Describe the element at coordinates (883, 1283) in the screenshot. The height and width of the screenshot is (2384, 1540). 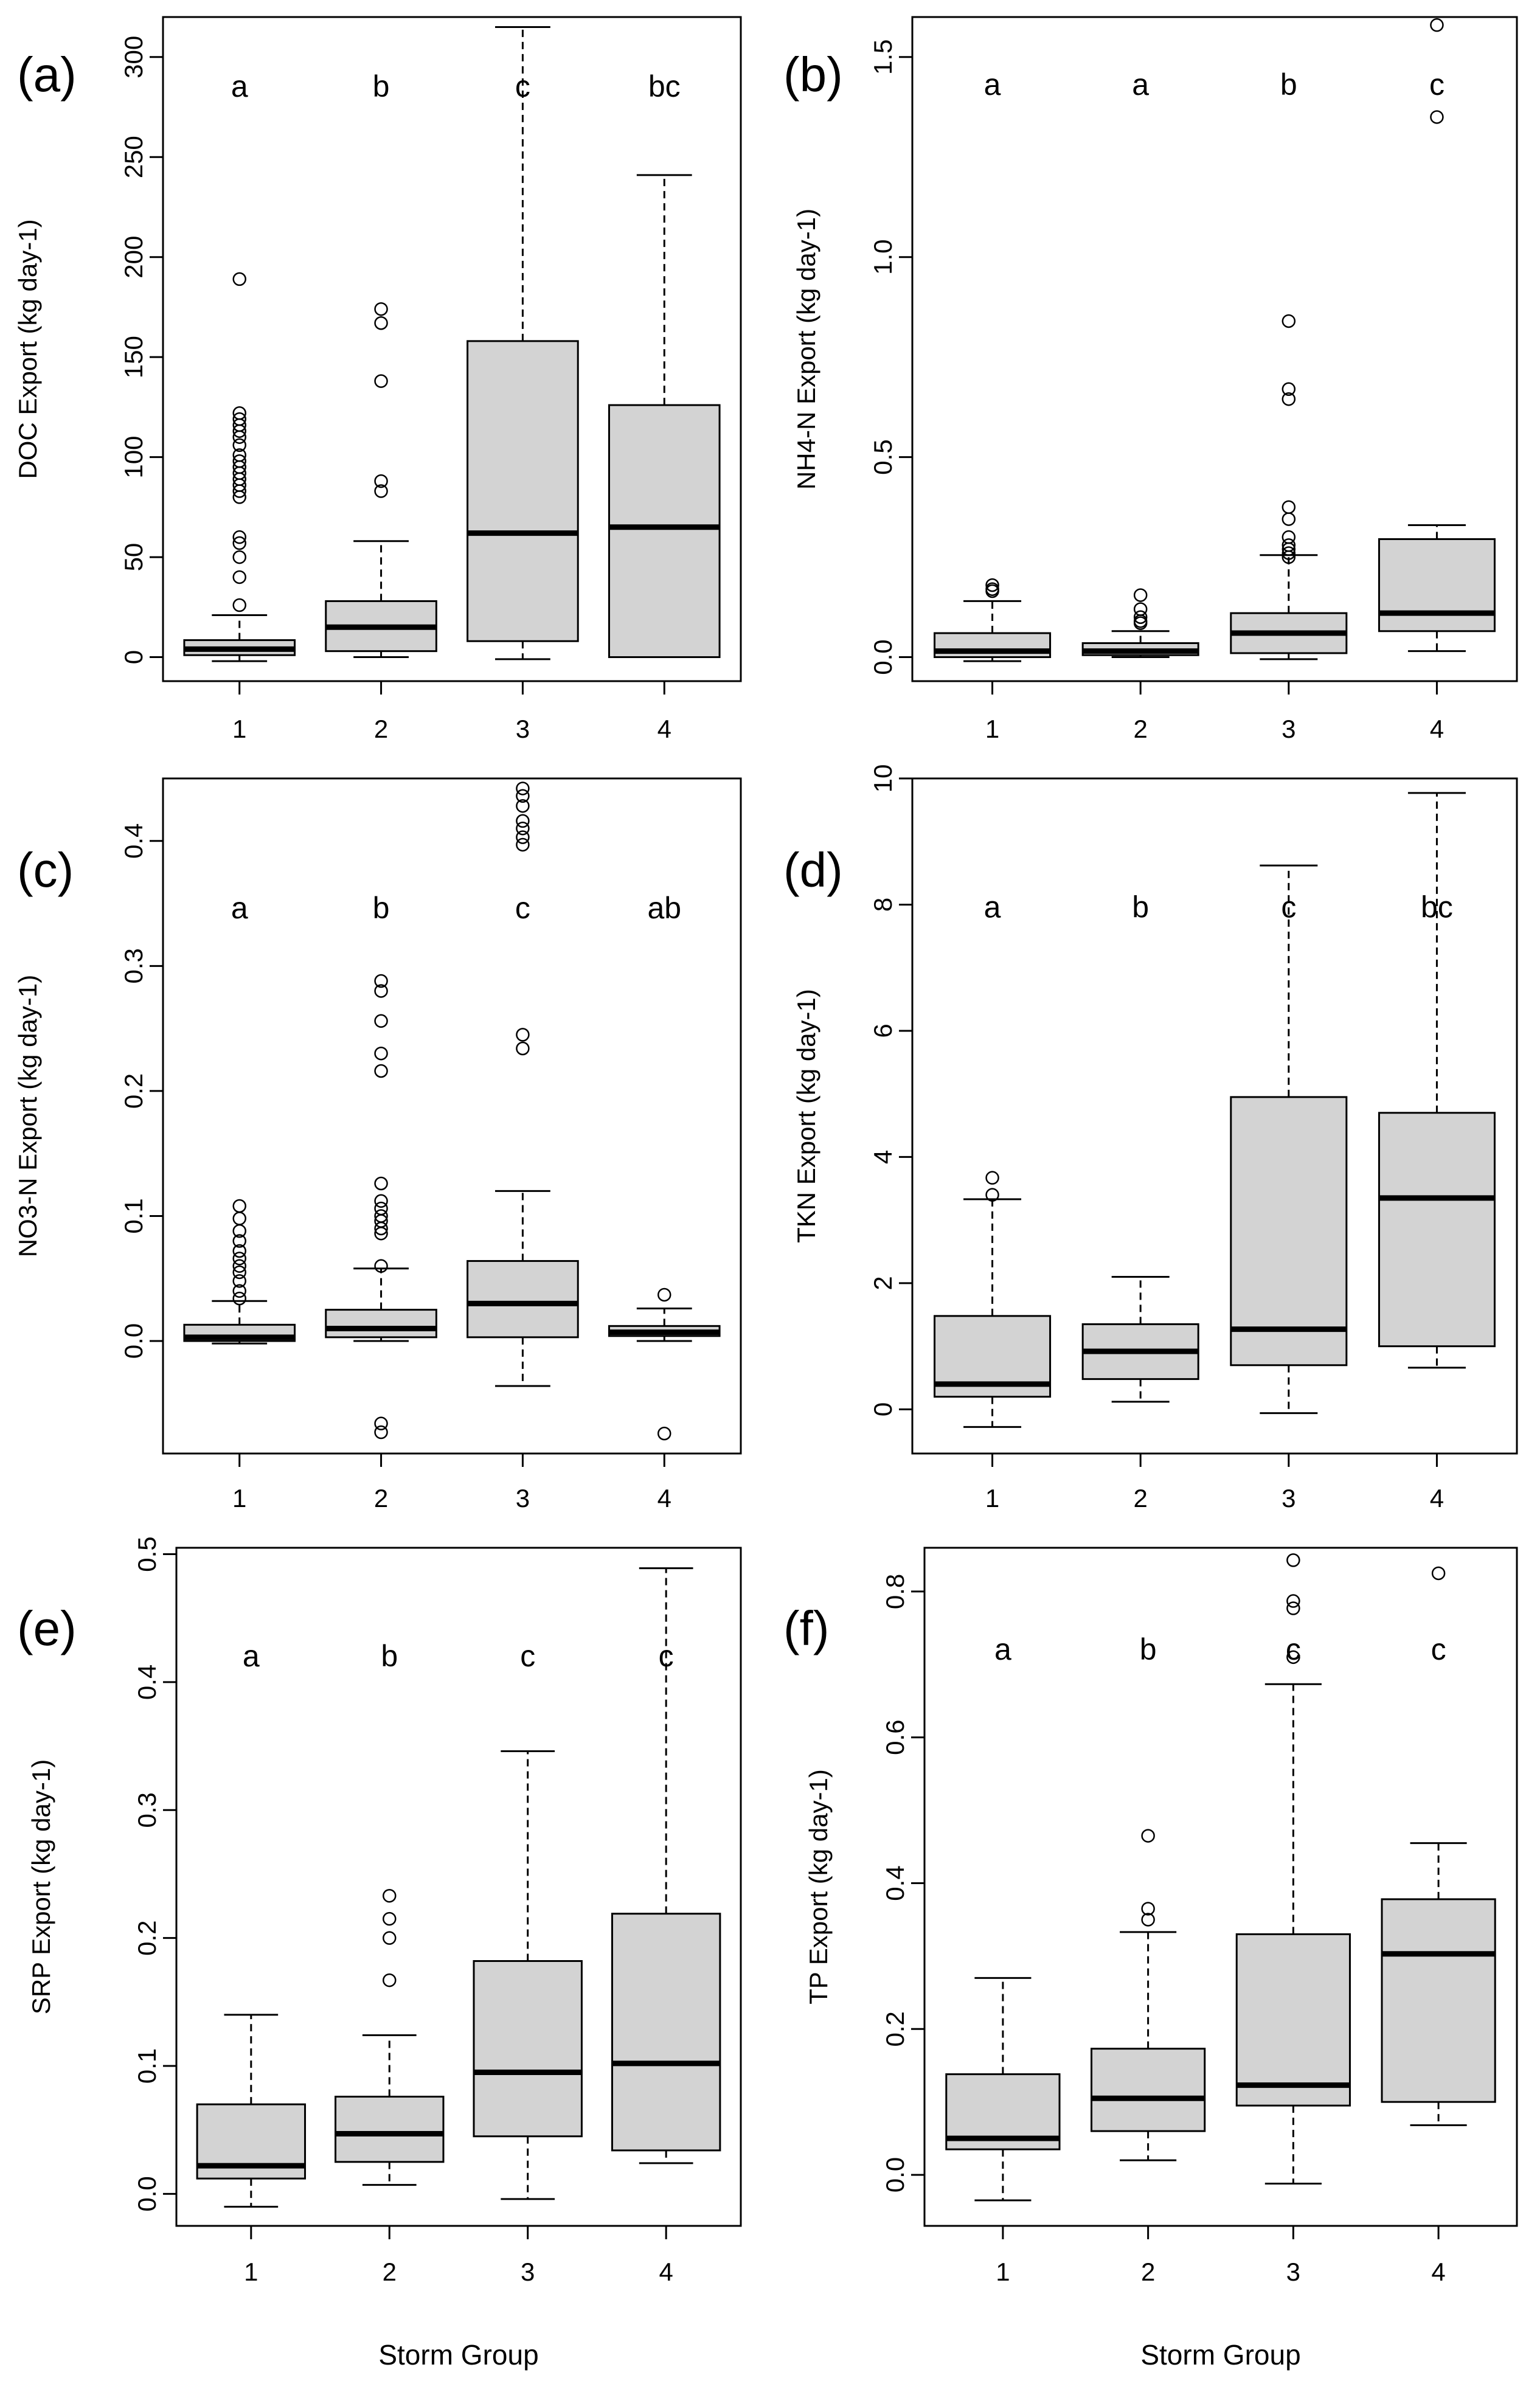
I see `y-tick-label: 2` at that location.